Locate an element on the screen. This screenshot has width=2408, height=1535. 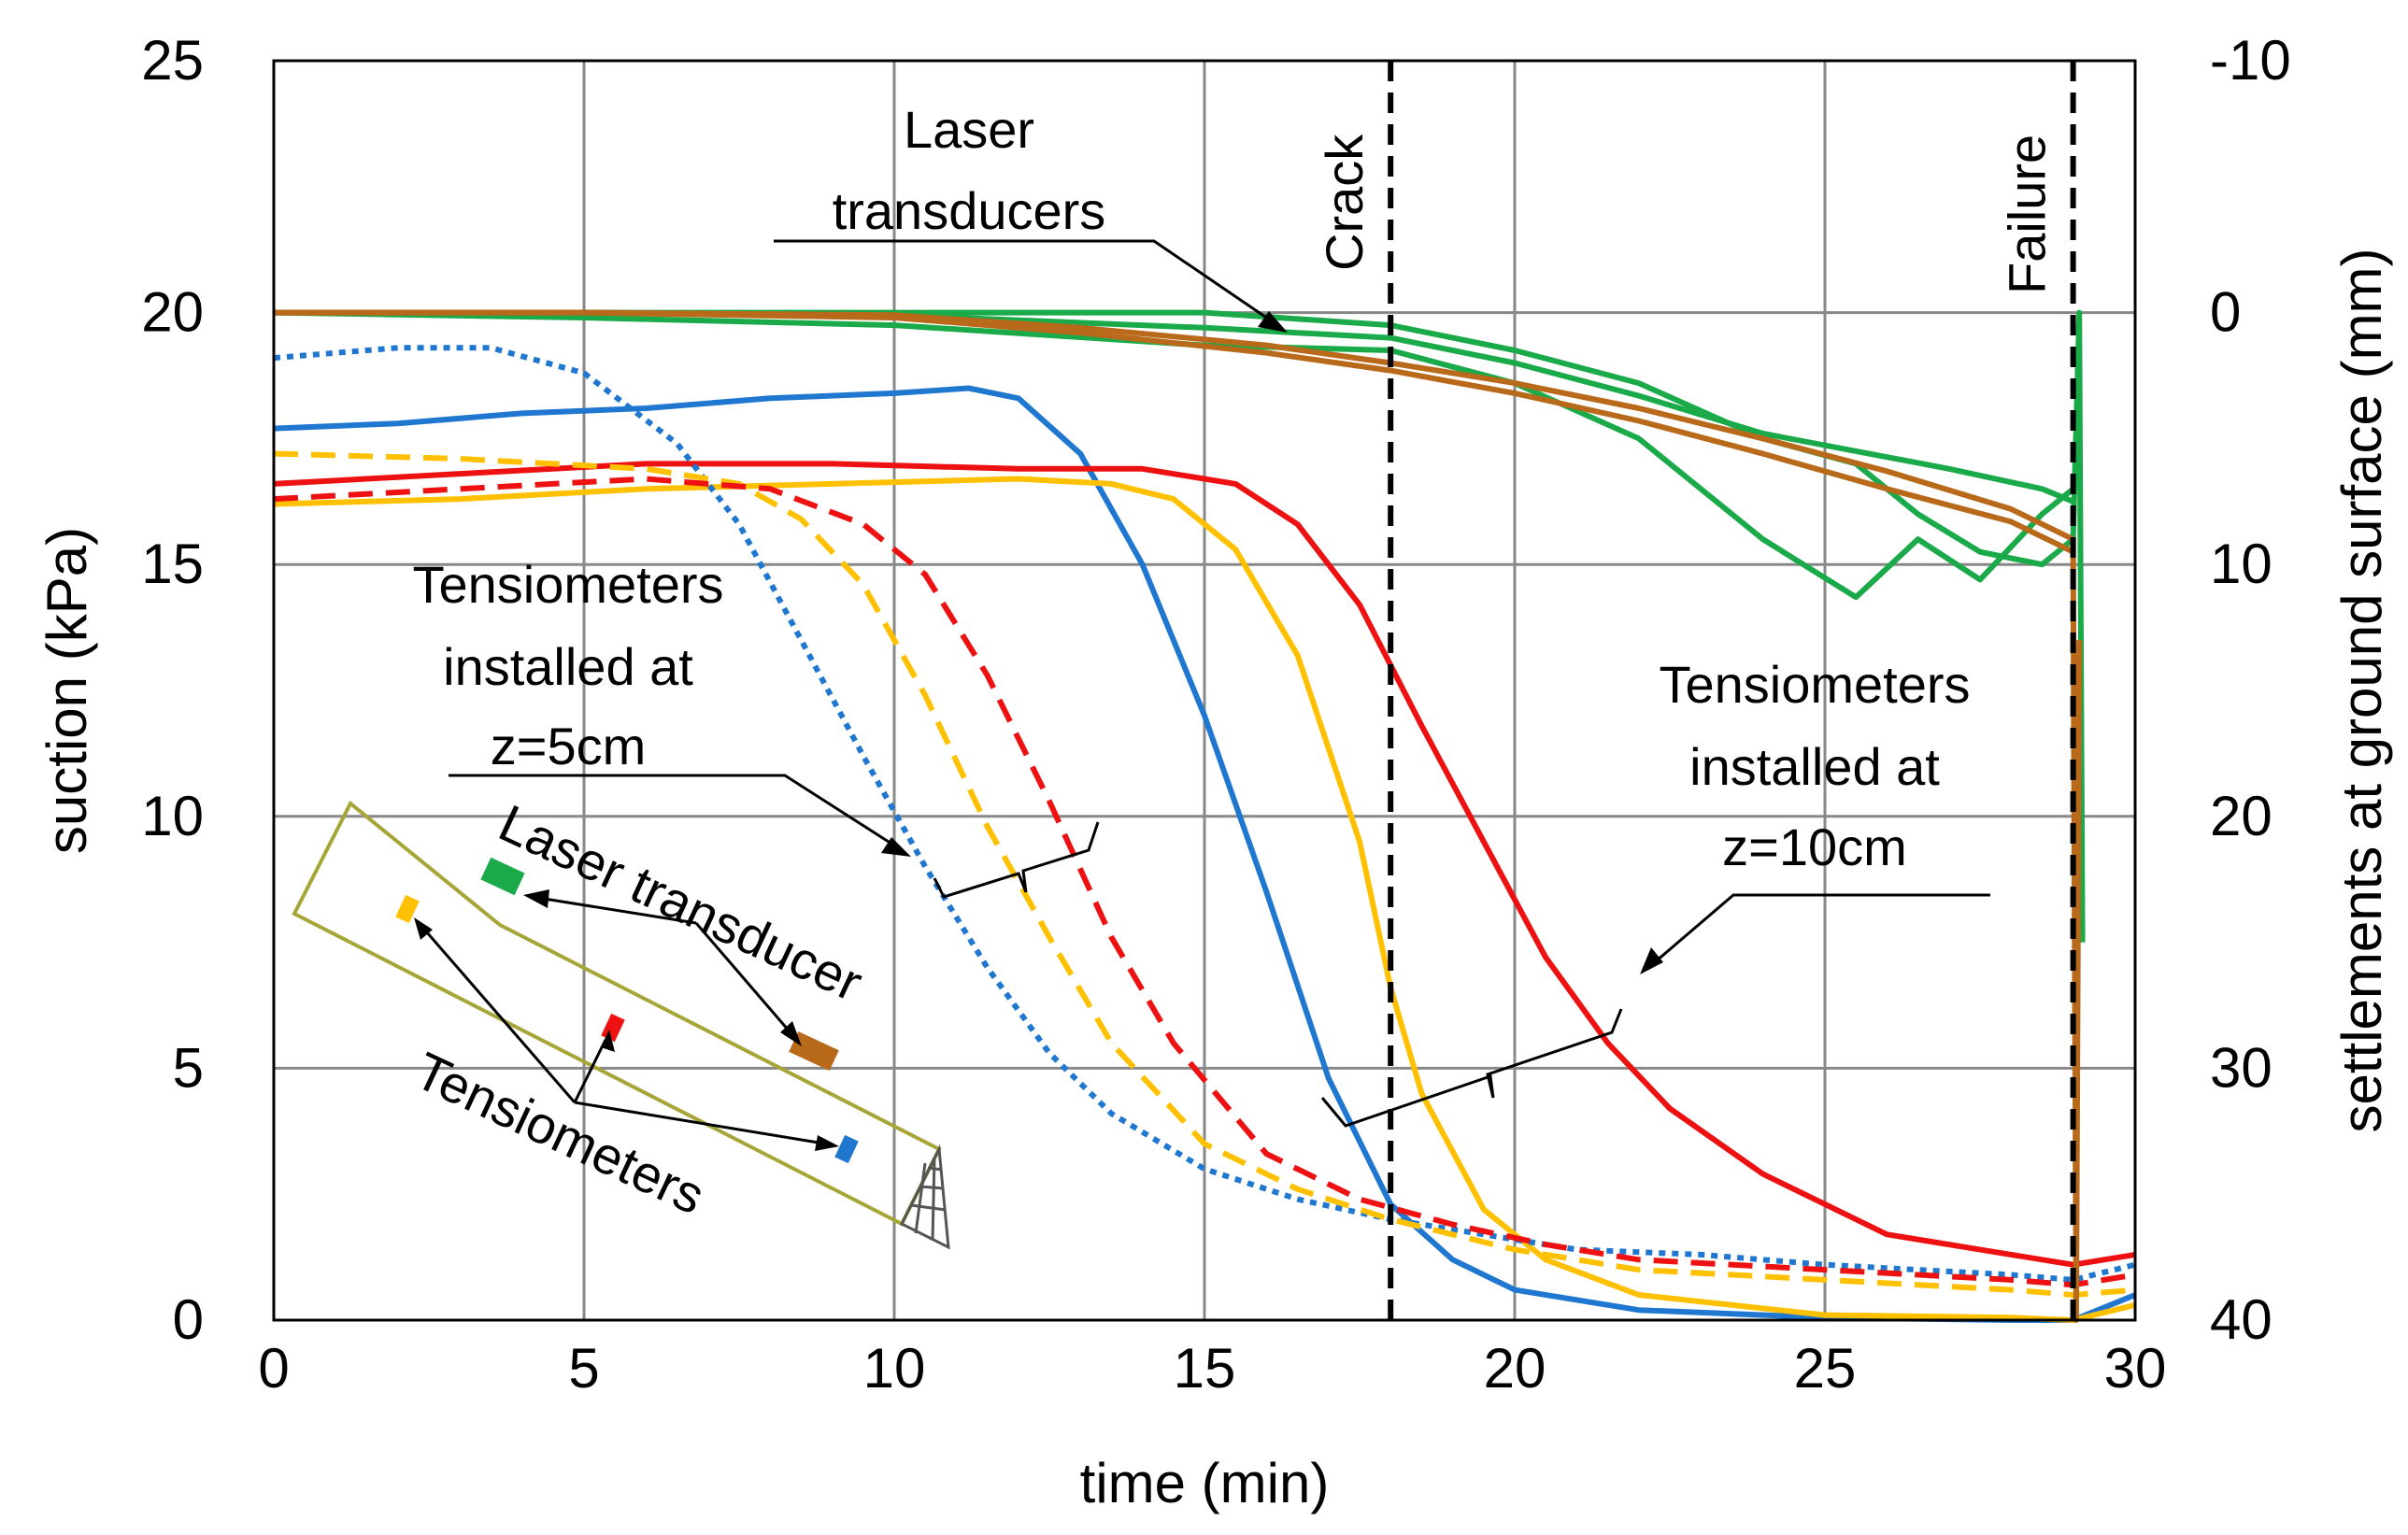
tens10-line-3: z=10cm is located at coordinates (1814, 846).